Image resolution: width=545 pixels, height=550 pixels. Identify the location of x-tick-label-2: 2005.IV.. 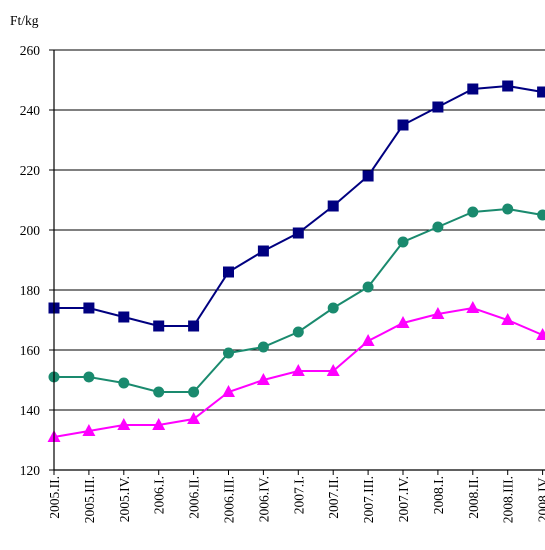
(124, 499).